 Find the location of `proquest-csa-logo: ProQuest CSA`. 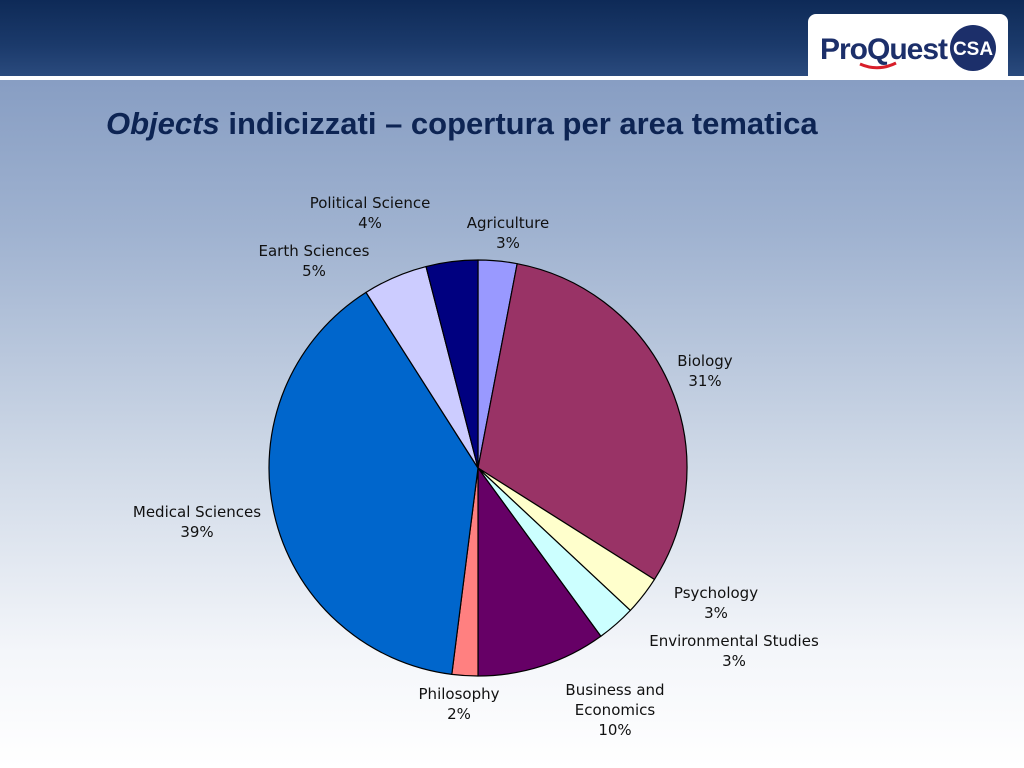

proquest-csa-logo: ProQuest CSA is located at coordinates (908, 48).